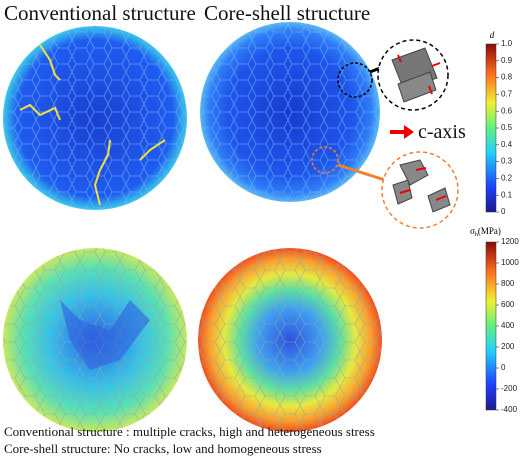  Describe the element at coordinates (507, 194) in the screenshot. I see `colorbar-tick-label: 0.1` at that location.